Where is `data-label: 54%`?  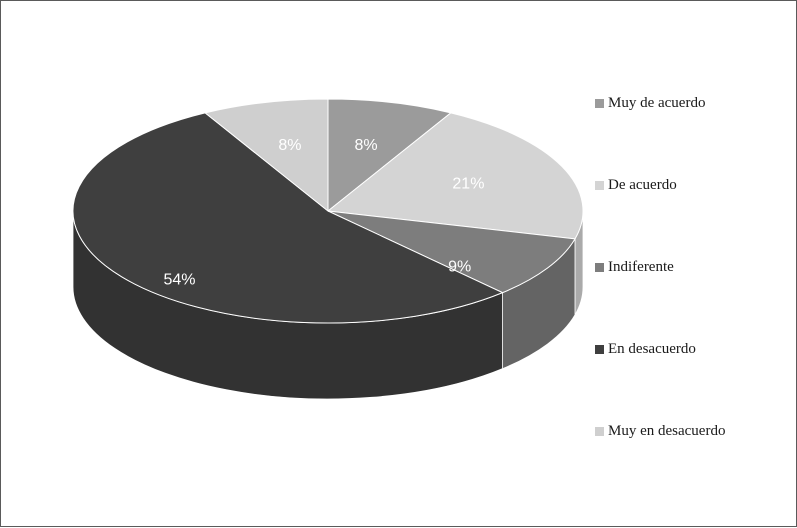
data-label: 54% is located at coordinates (179, 280).